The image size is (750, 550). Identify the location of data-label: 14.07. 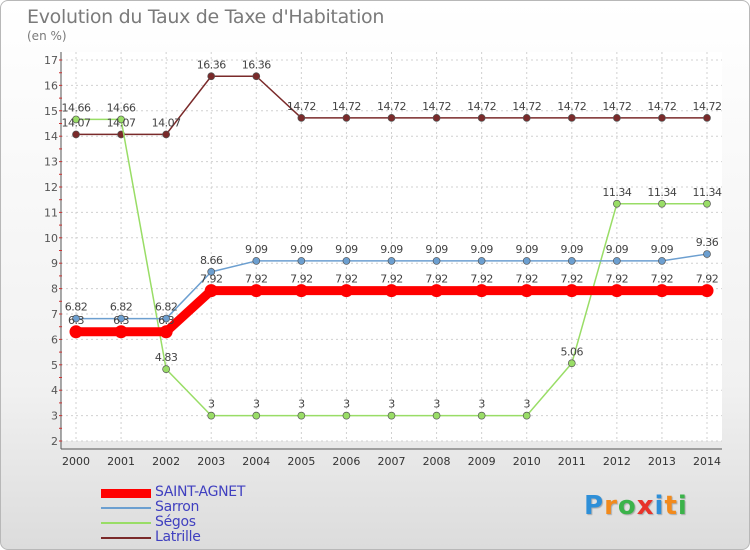
(76, 122).